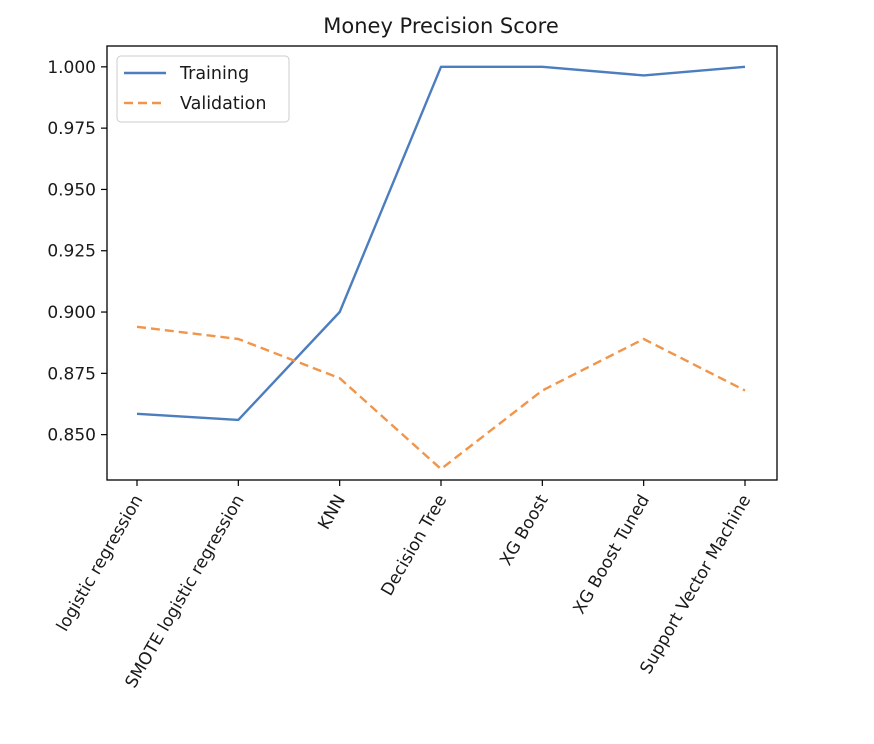 This screenshot has width=874, height=744. What do you see at coordinates (185, 592) in the screenshot?
I see `x-tick-label: SMOTE logistic regression` at bounding box center [185, 592].